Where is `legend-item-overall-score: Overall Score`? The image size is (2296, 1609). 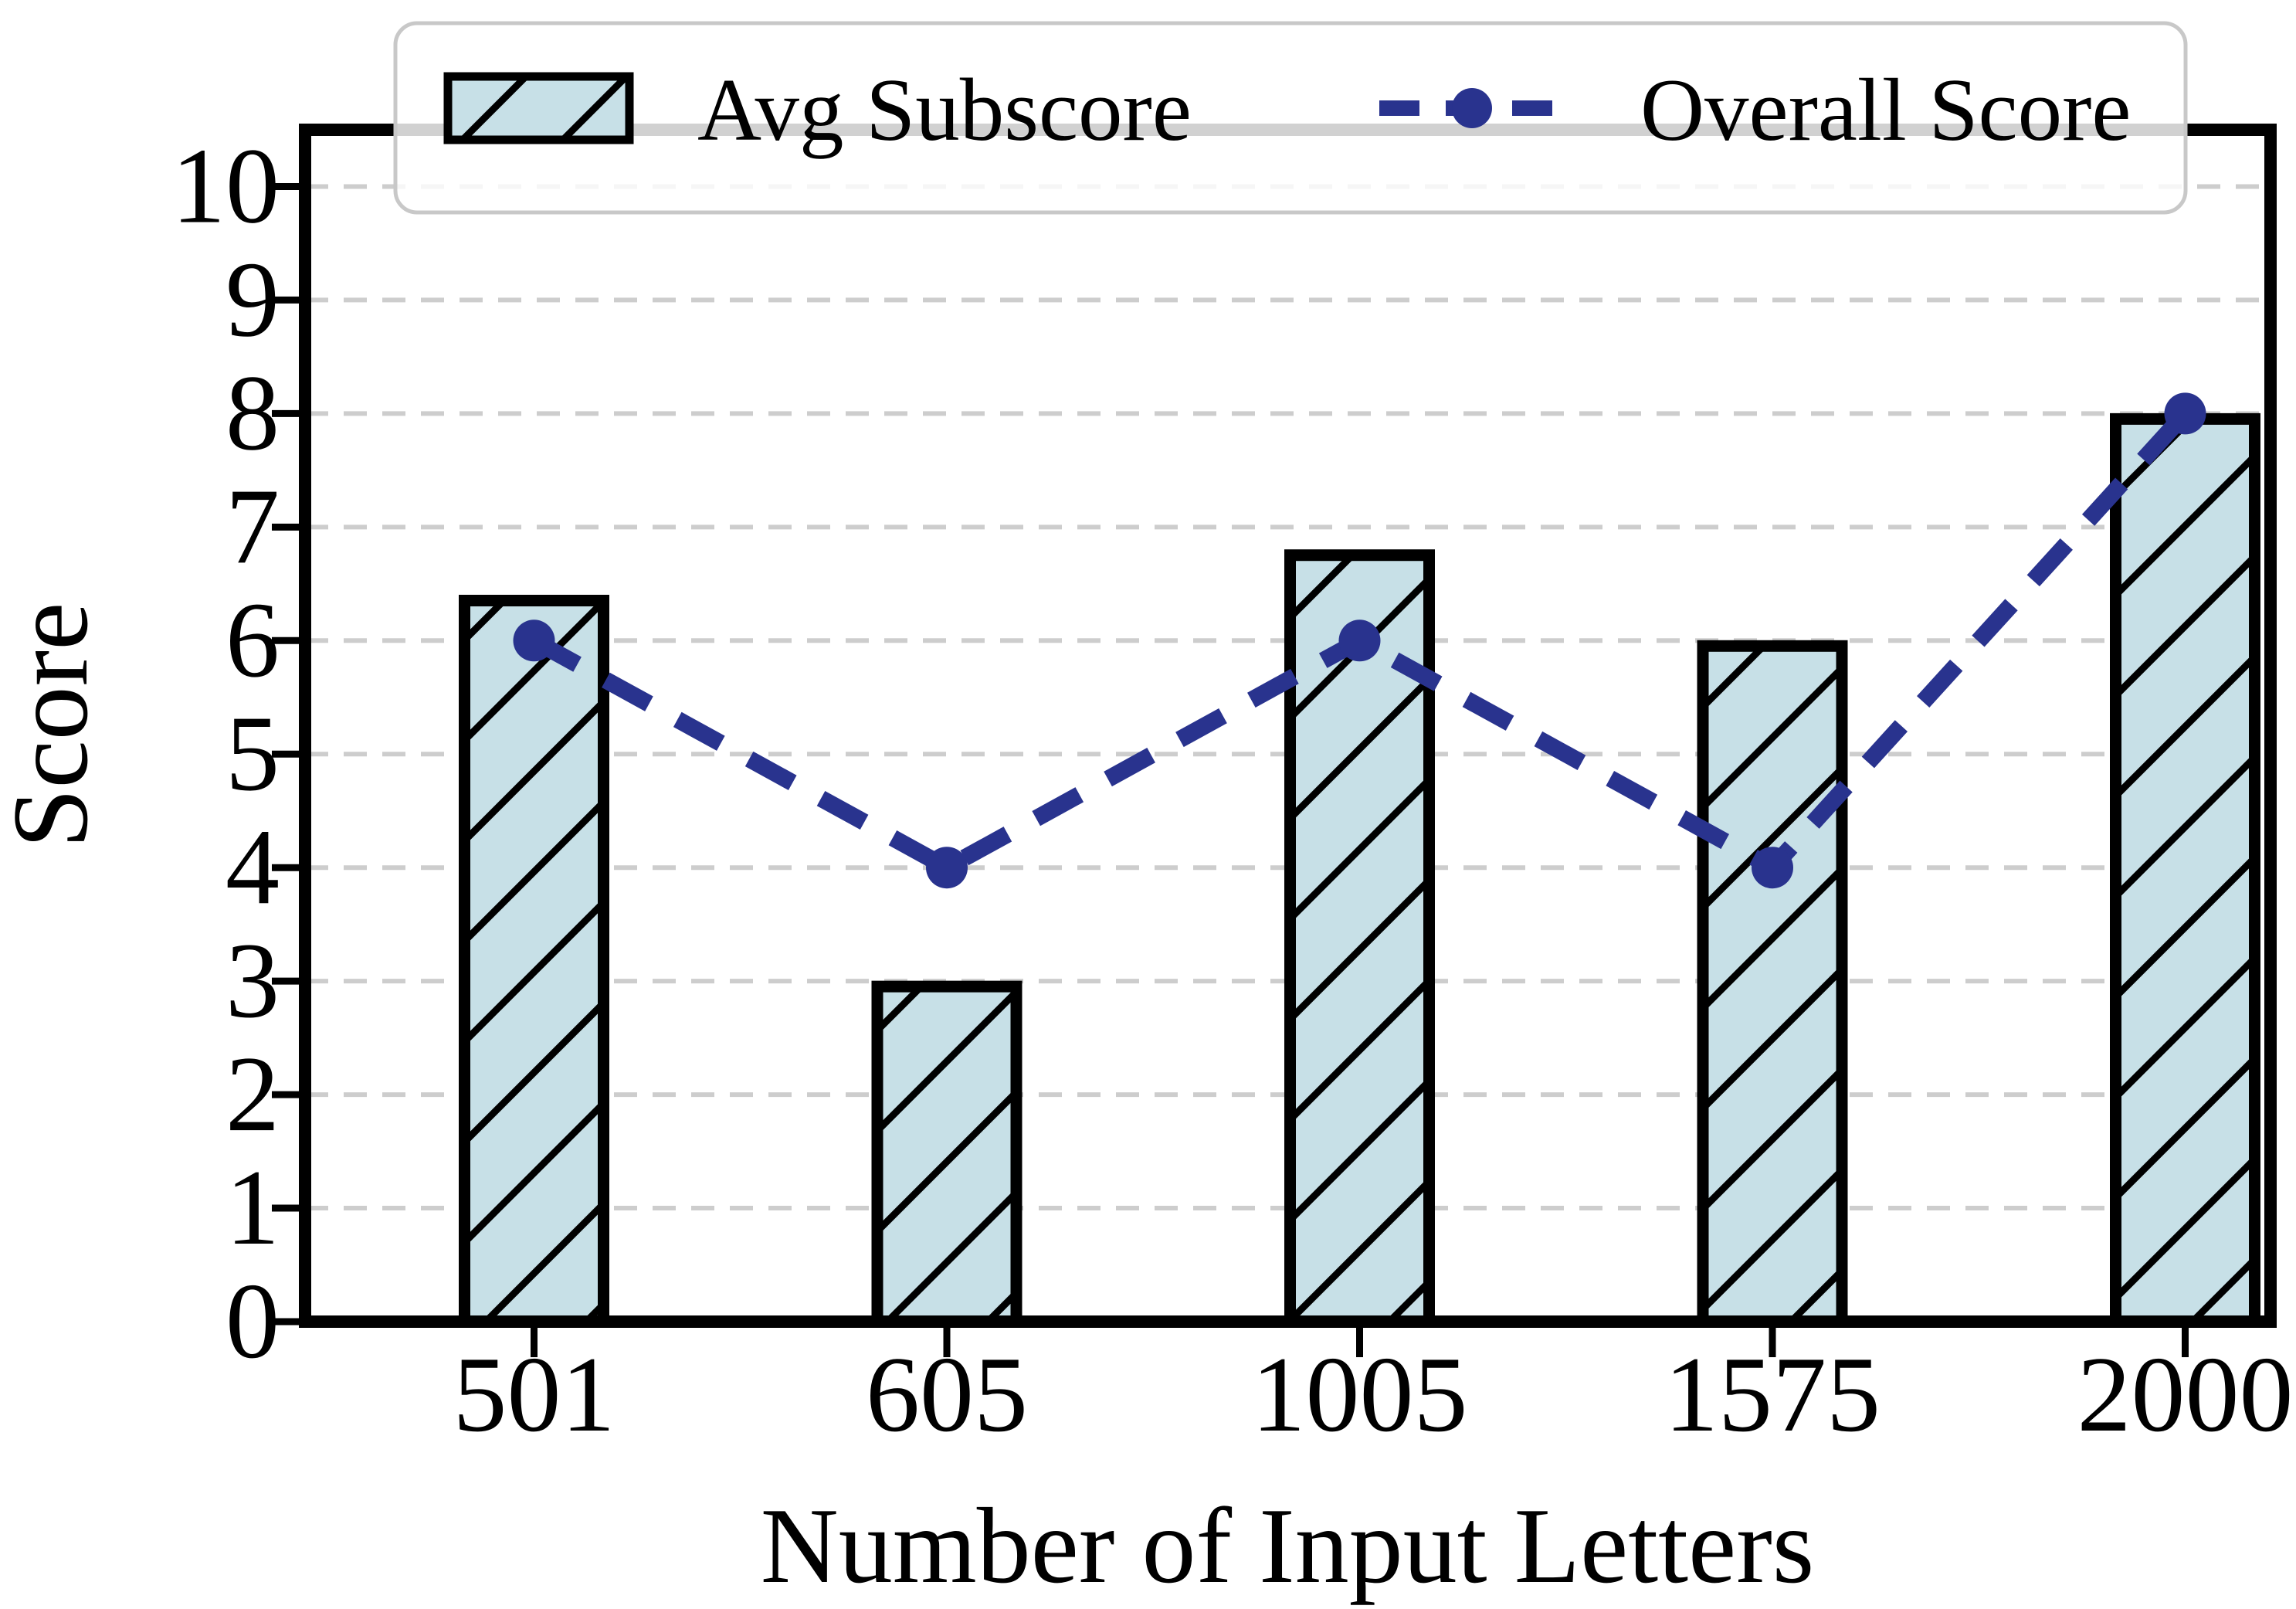
legend-item-overall-score: Overall Score is located at coordinates (1755, 110).